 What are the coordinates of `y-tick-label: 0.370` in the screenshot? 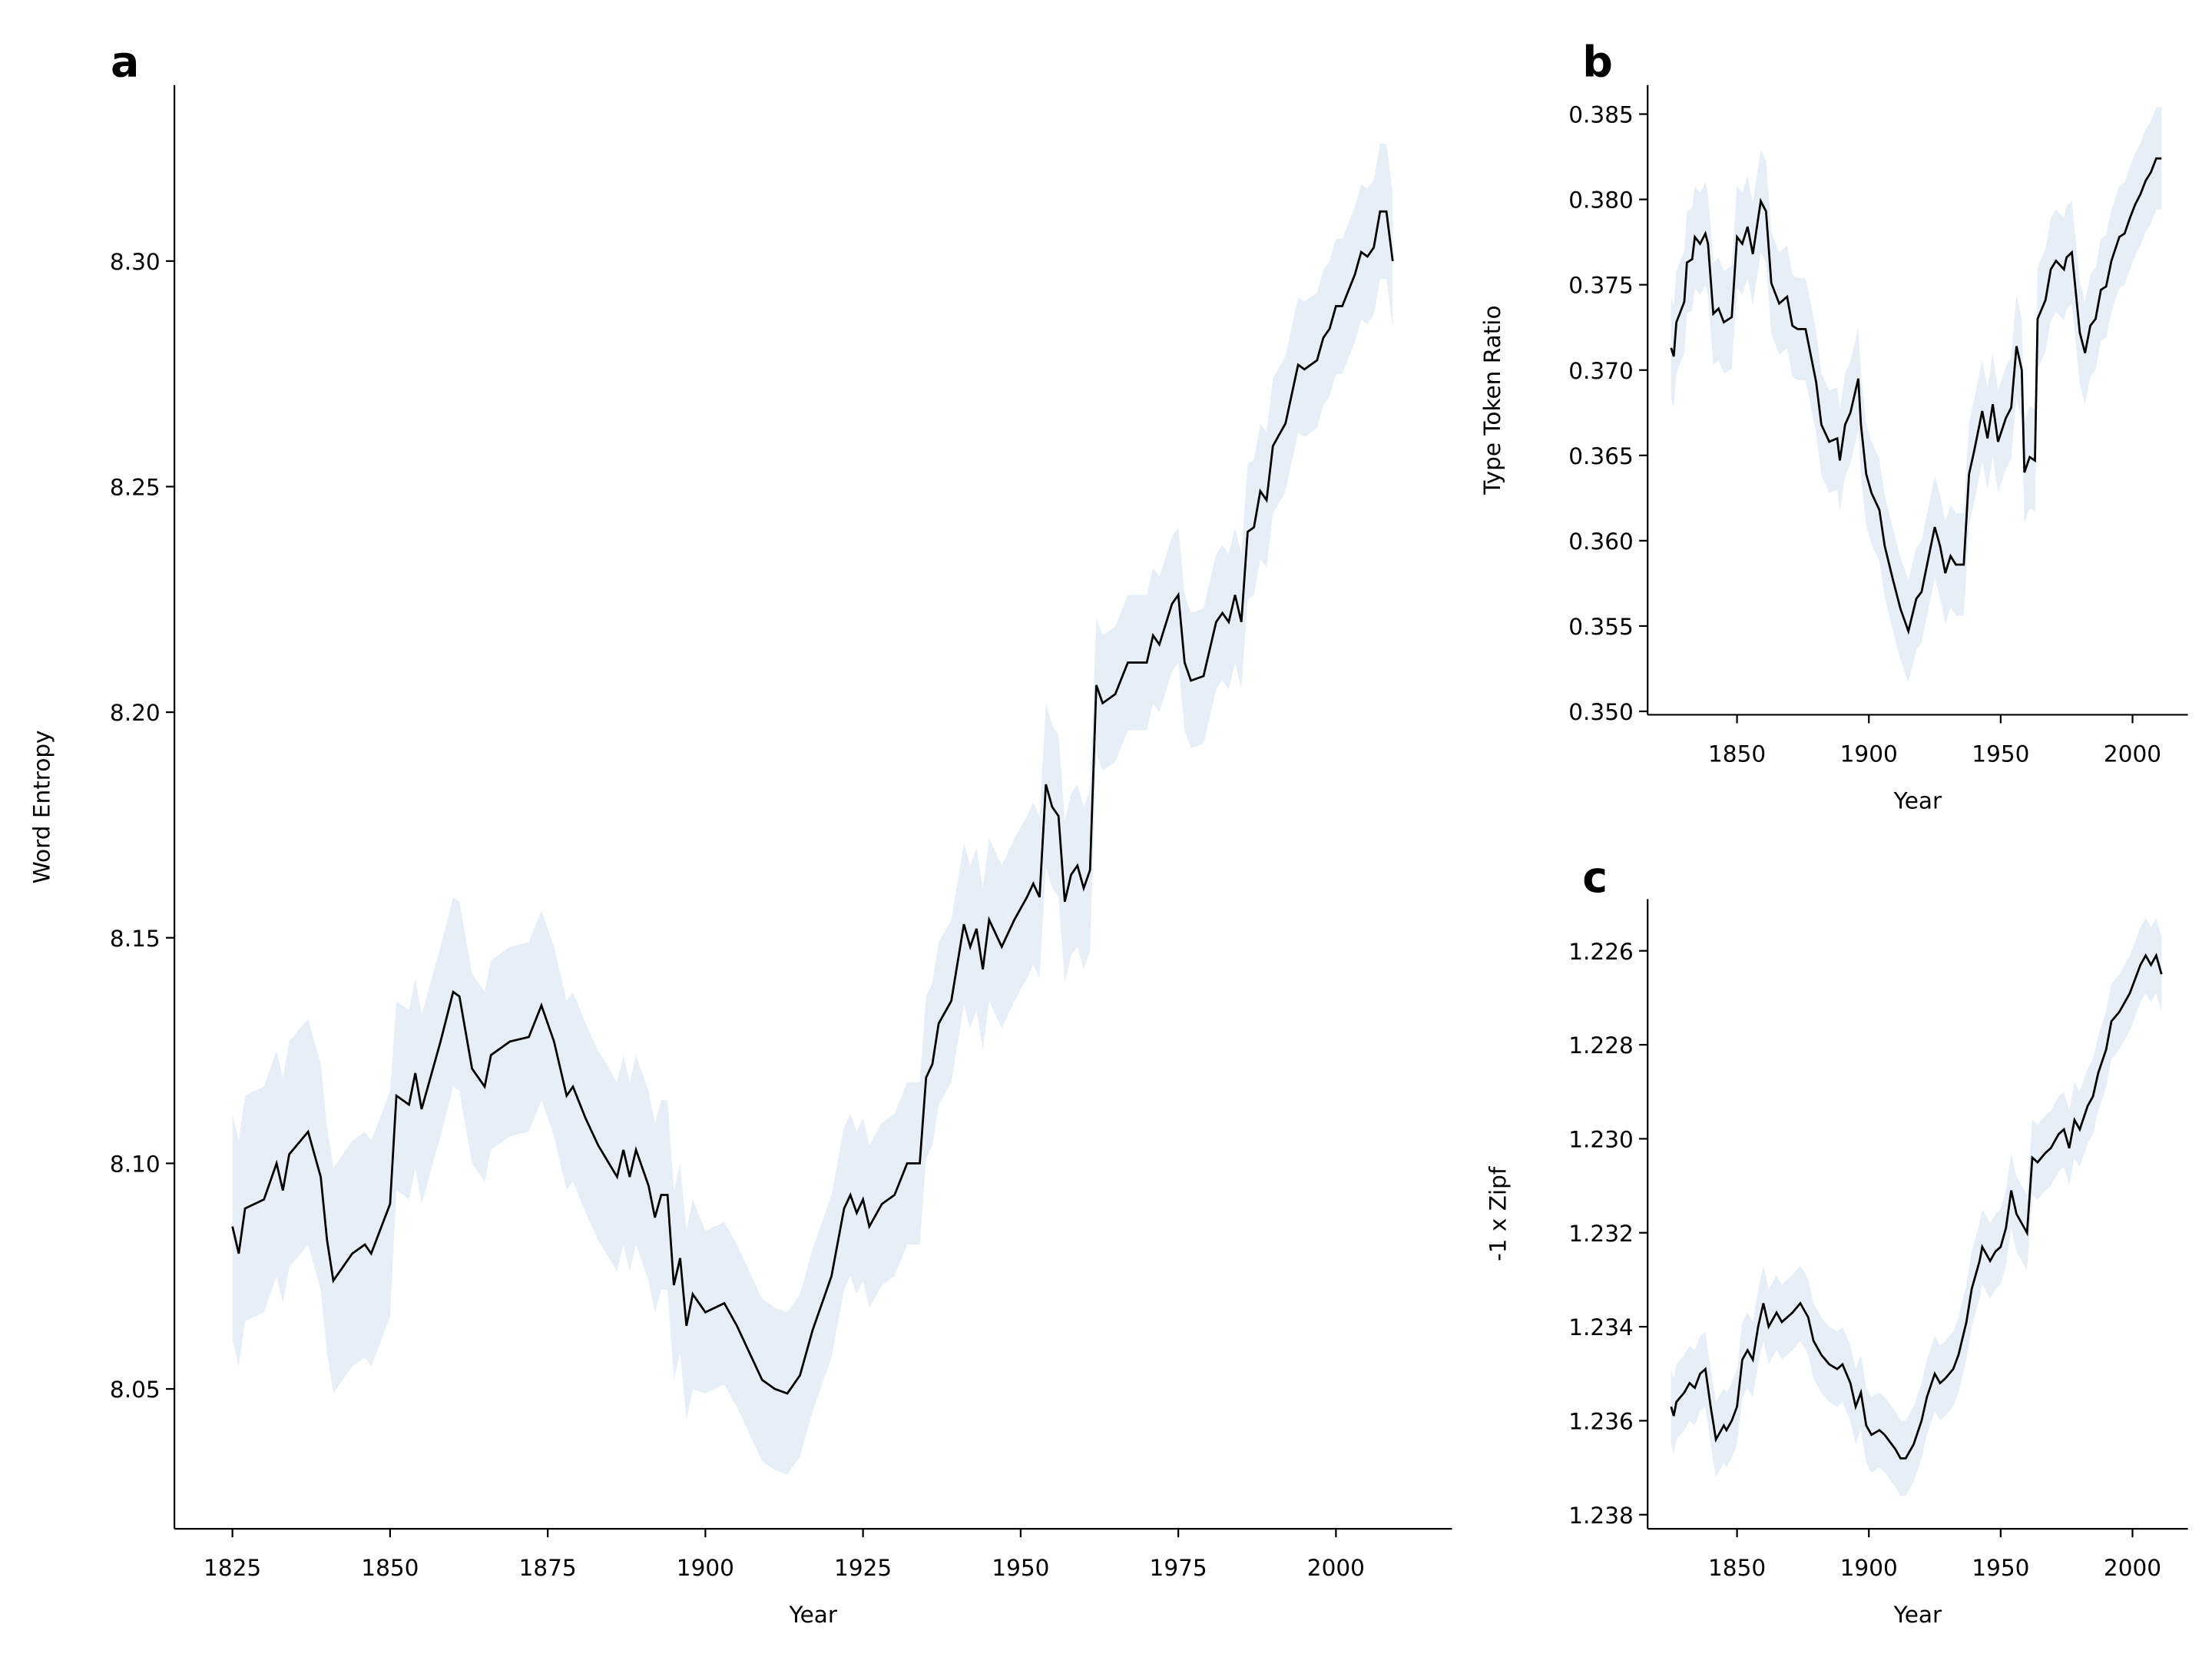 It's located at (1601, 371).